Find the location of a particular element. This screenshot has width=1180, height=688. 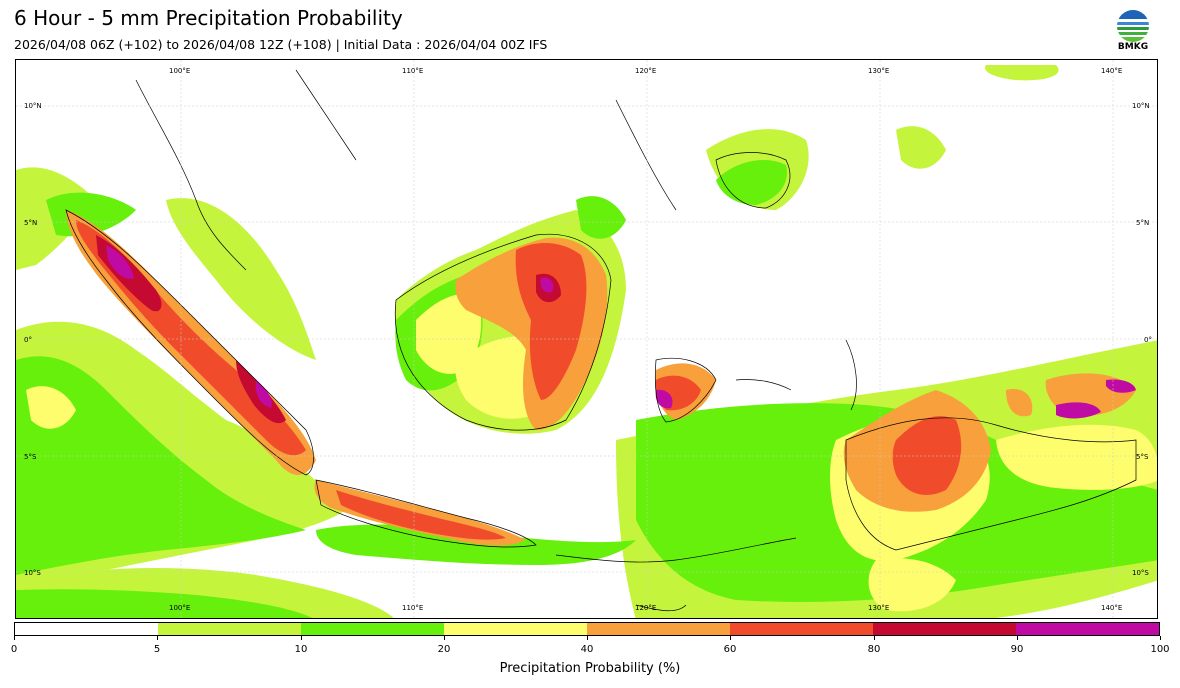

lon-label-top-130: 130°E is located at coordinates (878, 71).